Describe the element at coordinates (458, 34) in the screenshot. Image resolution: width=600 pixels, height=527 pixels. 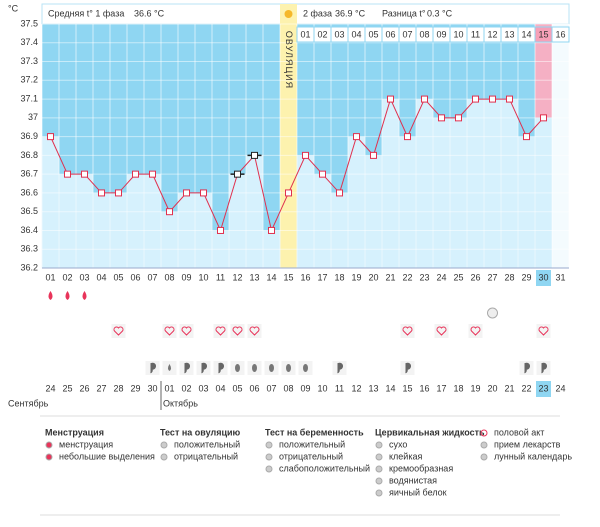
I see `phase2-day: 10` at that location.